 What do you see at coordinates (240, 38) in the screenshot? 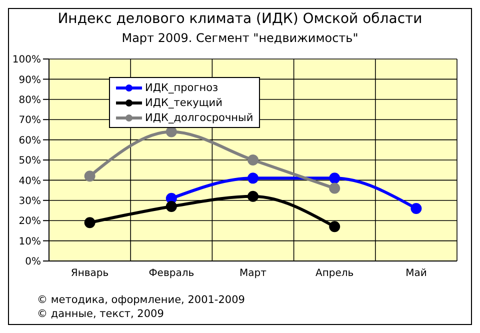
I see `chart-subtitle: Март 2009. Сегмент "недвижимость"` at bounding box center [240, 38].